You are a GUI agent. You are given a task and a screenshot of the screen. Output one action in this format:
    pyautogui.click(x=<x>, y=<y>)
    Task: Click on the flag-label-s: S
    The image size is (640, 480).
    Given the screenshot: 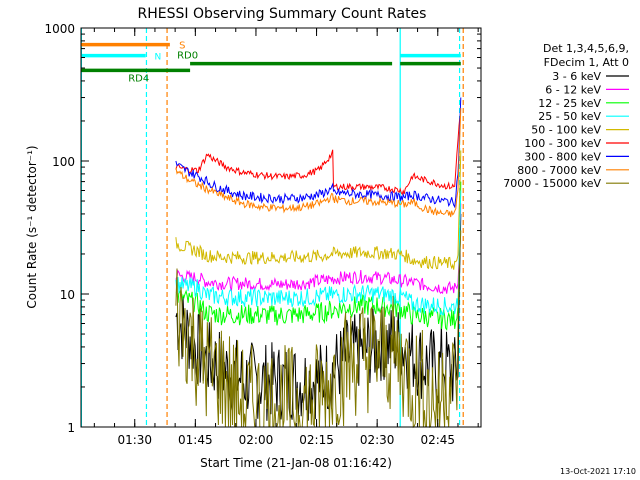 What is the action you would take?
    pyautogui.click(x=182, y=46)
    